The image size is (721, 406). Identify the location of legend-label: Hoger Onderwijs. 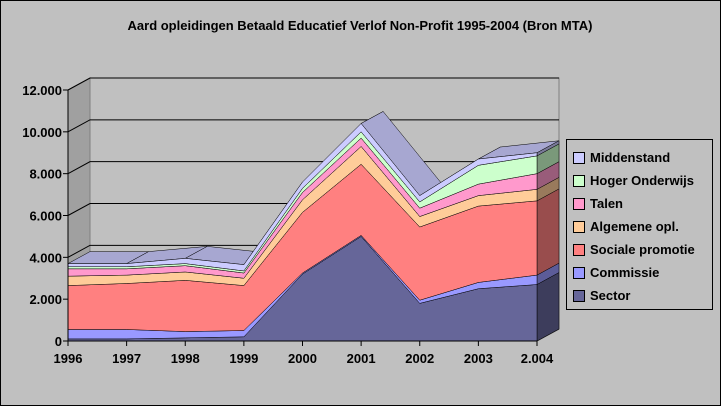
(642, 180).